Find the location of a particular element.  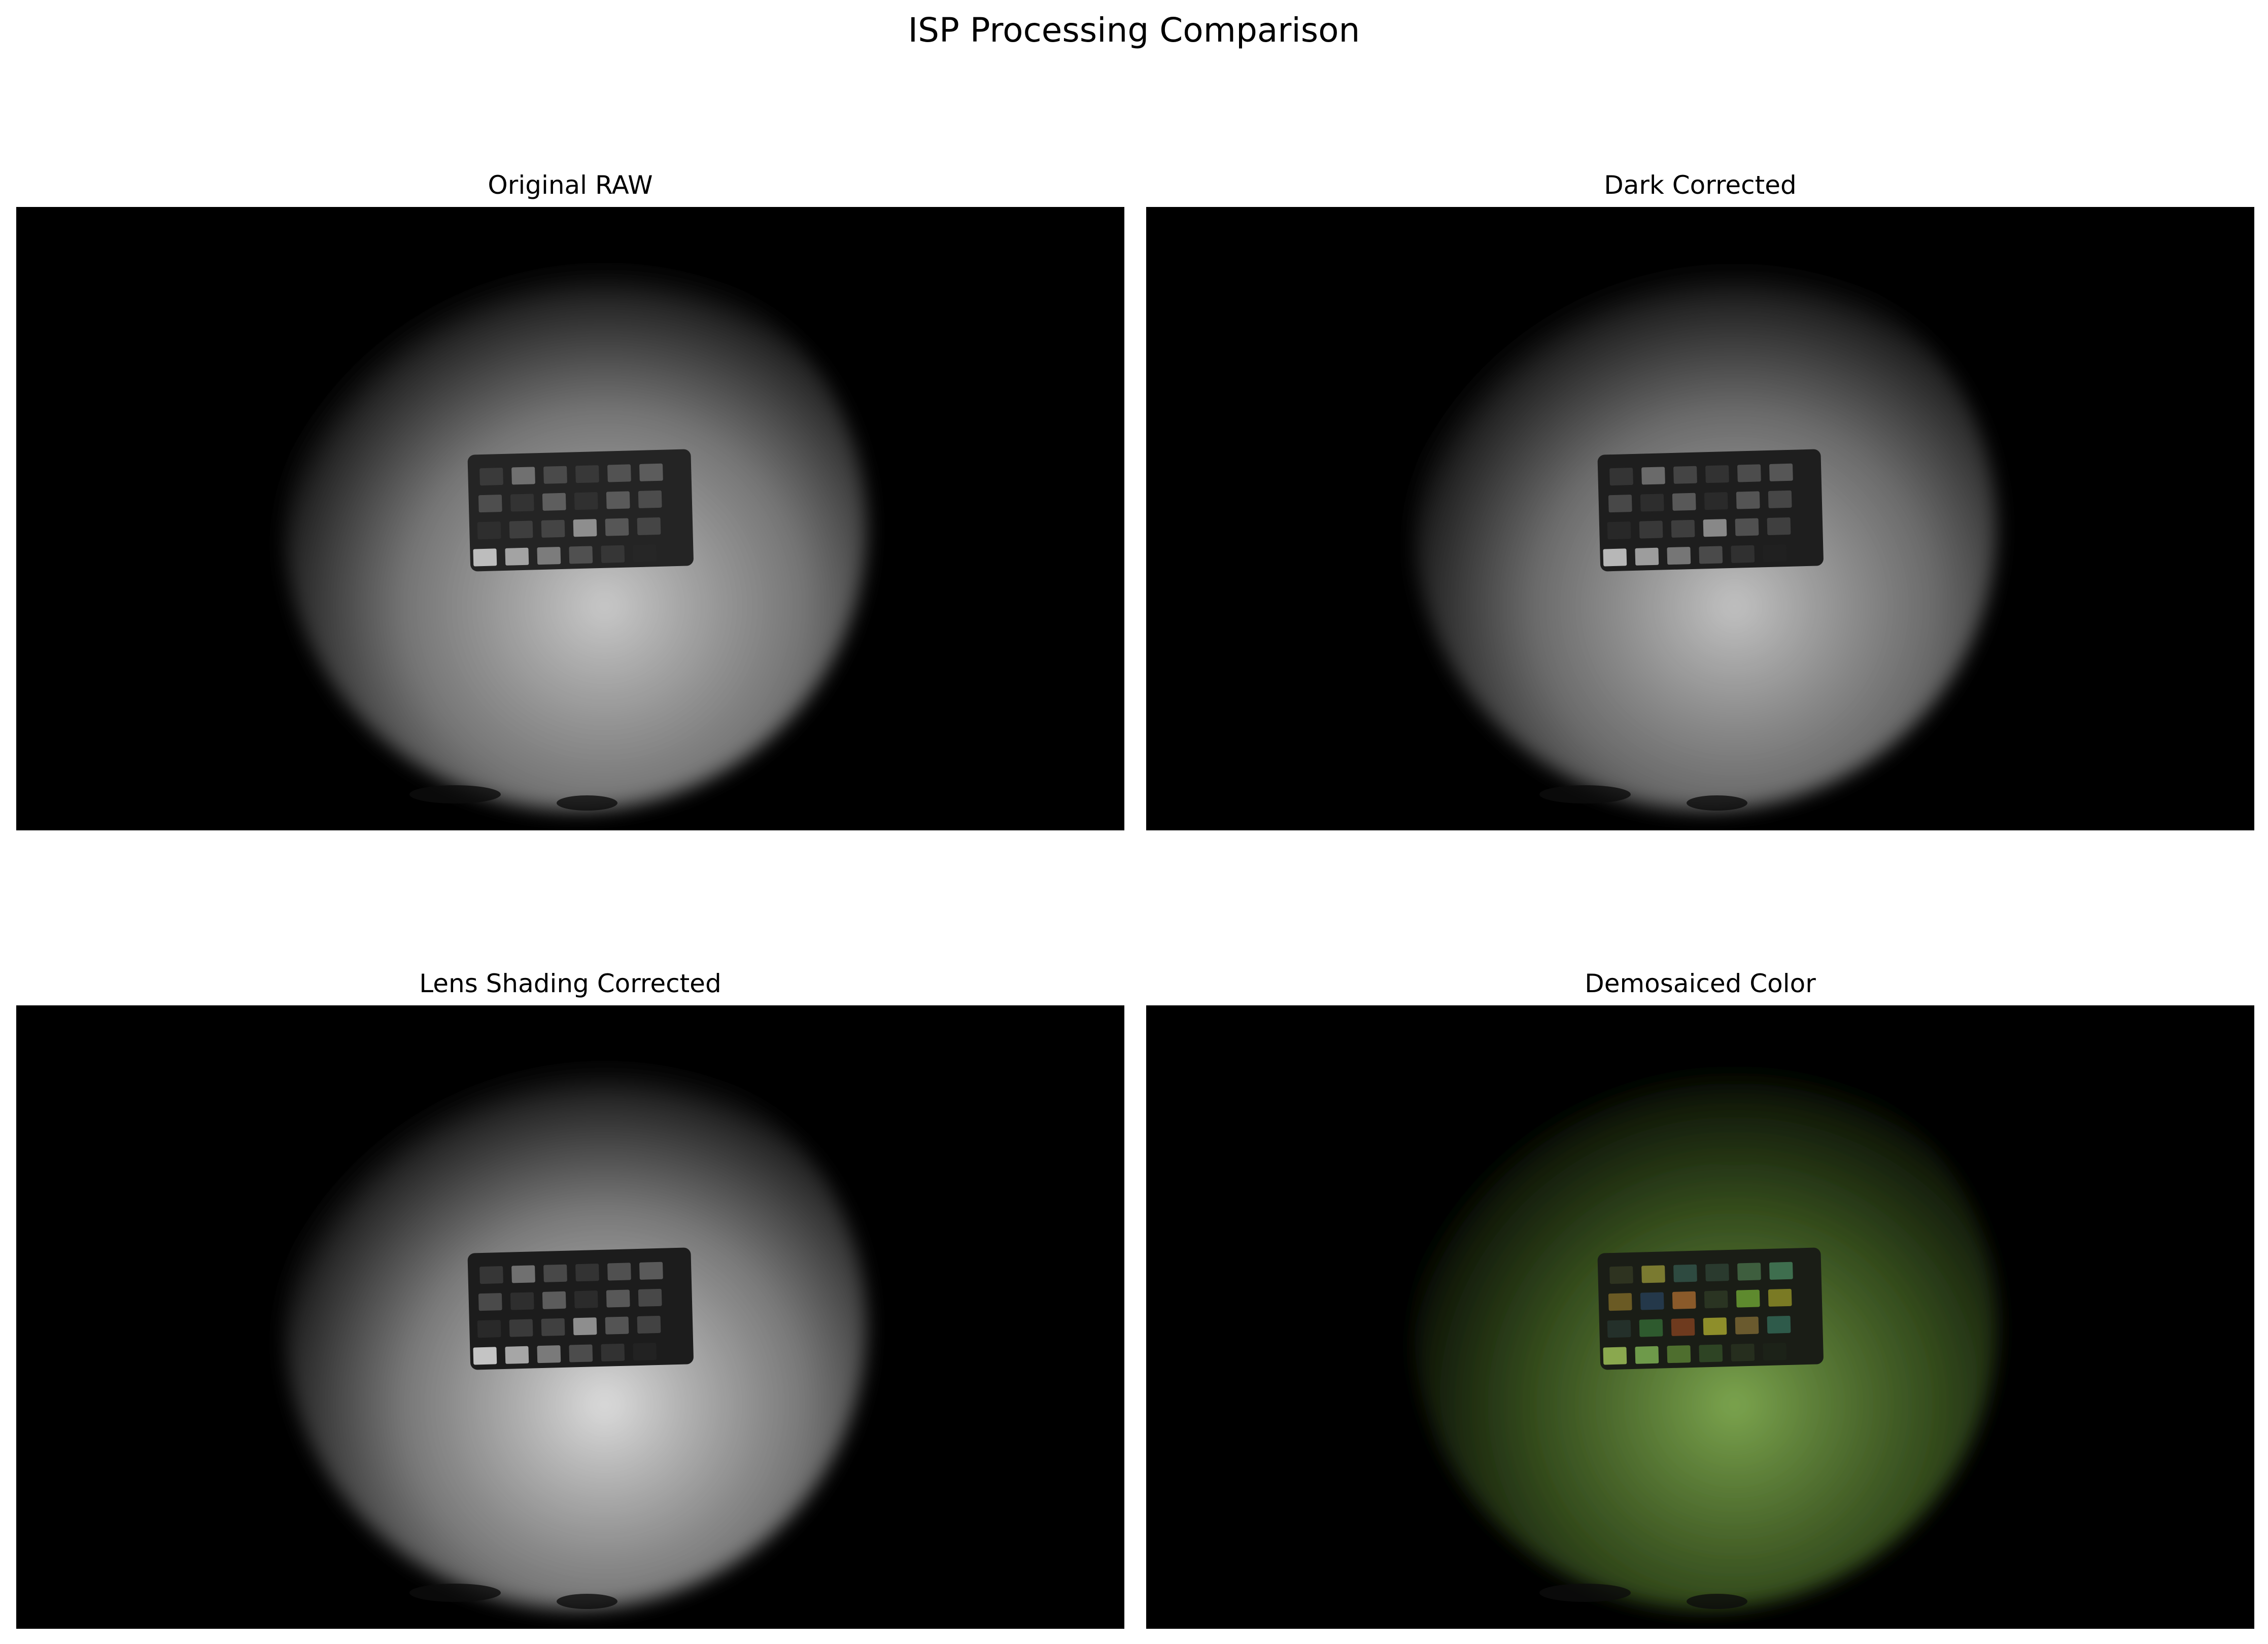

panel-title-lens-shading-corrected: Lens Shading Corrected is located at coordinates (570, 984).